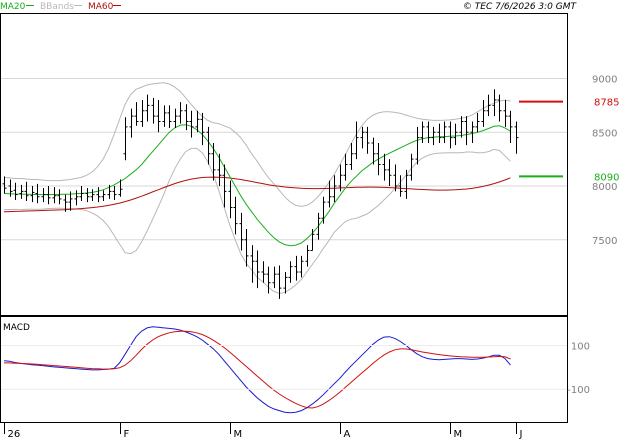  I want to click on price-y-axis: 9000 8500 8000 7500, so click(604, 161).